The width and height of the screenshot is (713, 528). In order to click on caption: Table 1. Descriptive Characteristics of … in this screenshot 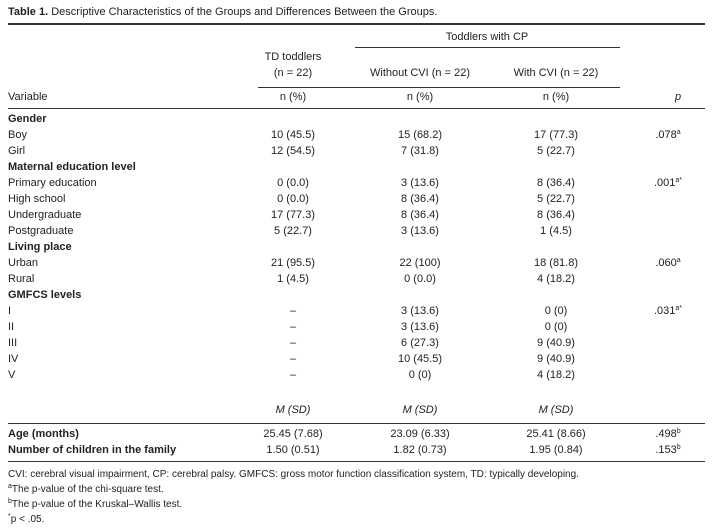, I will do `click(222, 12)`.